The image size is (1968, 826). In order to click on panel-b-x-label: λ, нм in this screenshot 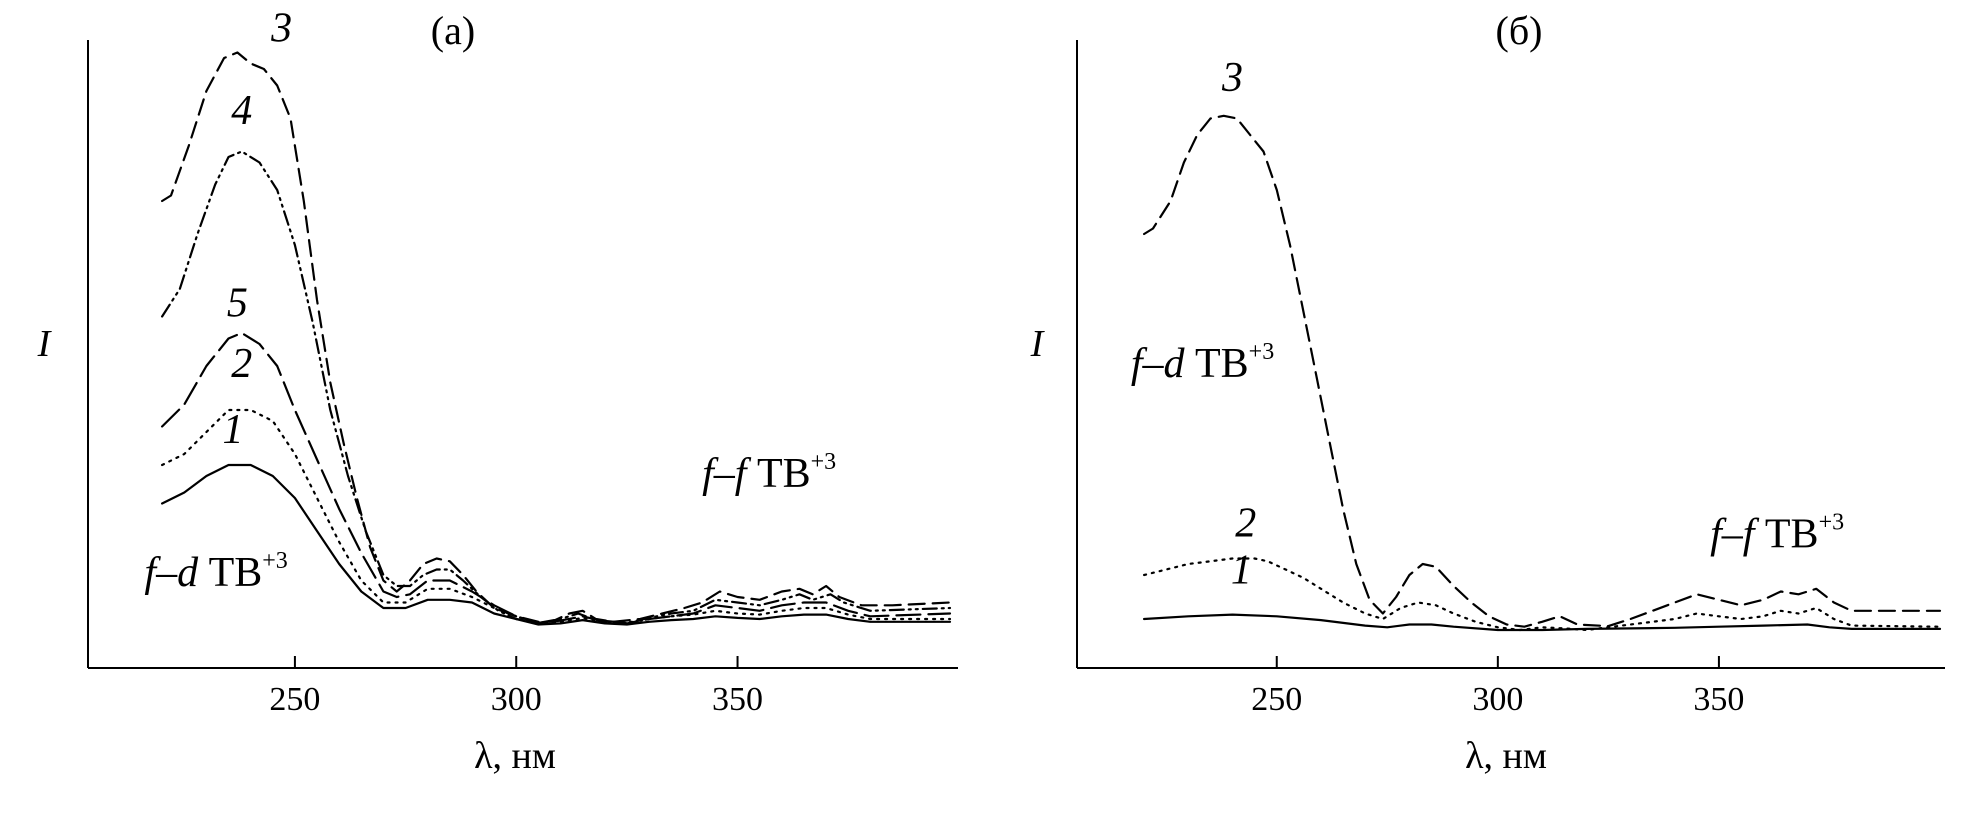, I will do `click(1506, 756)`.